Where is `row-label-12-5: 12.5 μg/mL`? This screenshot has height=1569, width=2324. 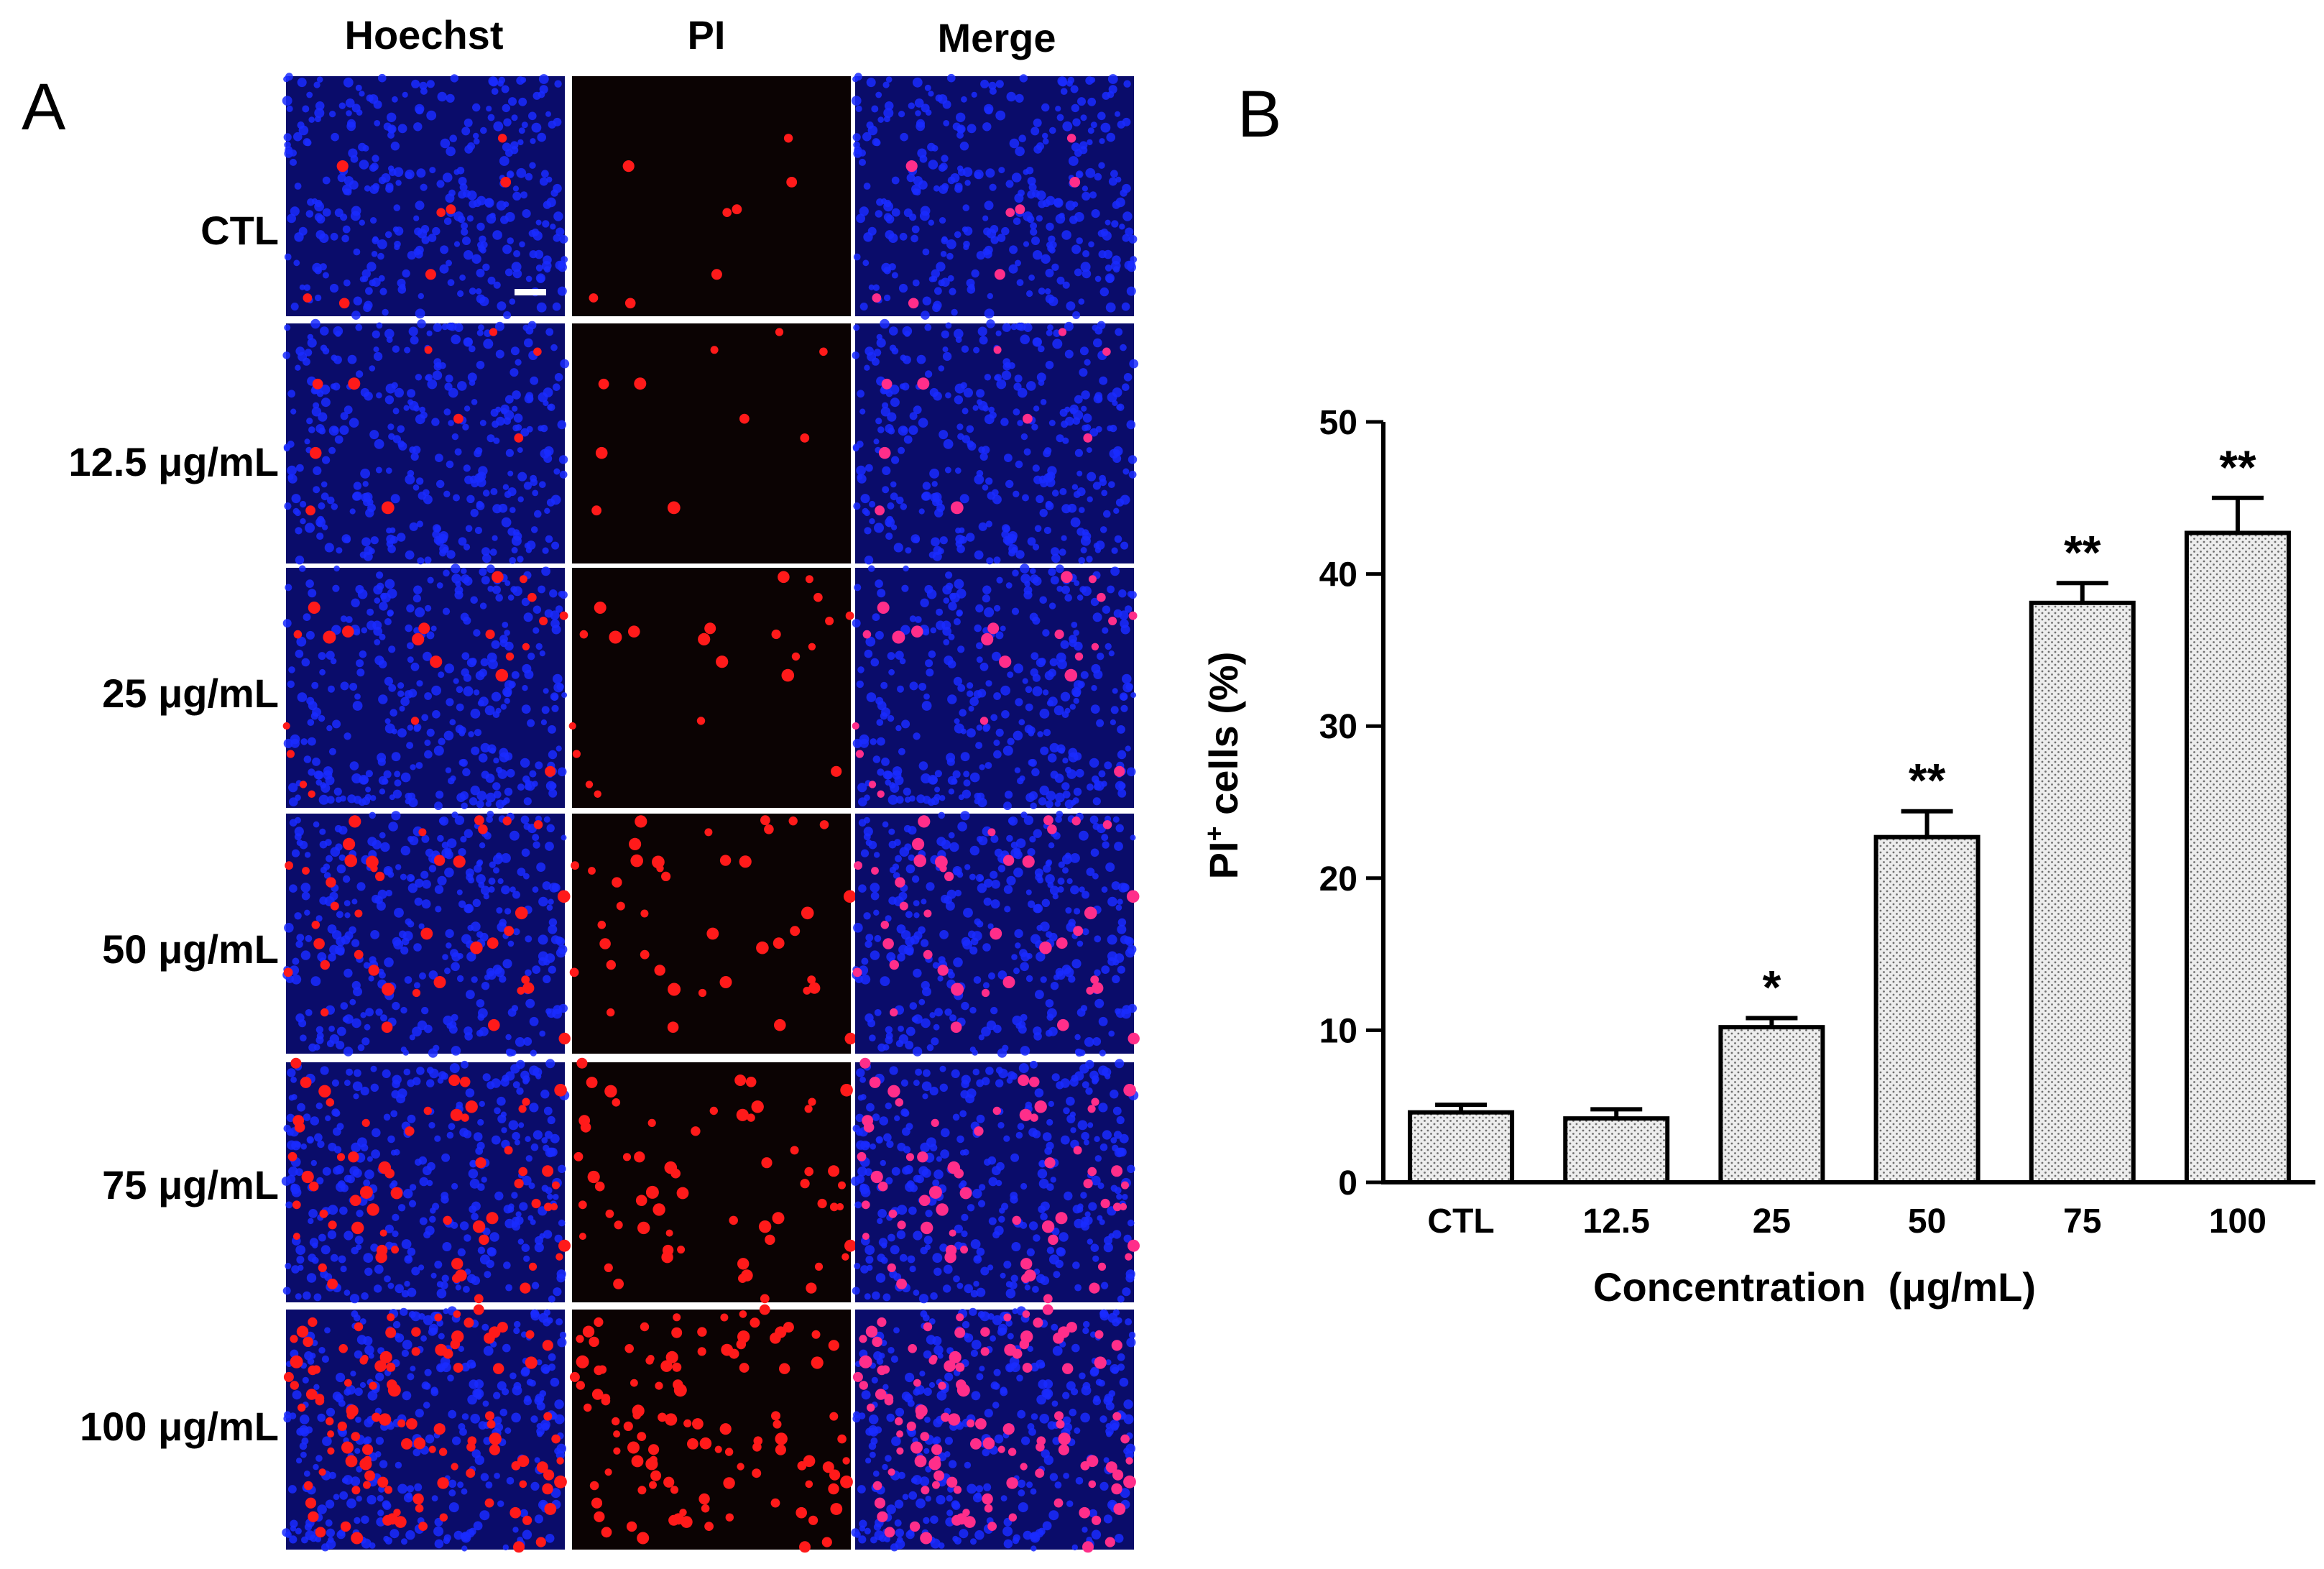 row-label-12-5: 12.5 μg/mL is located at coordinates (173, 461).